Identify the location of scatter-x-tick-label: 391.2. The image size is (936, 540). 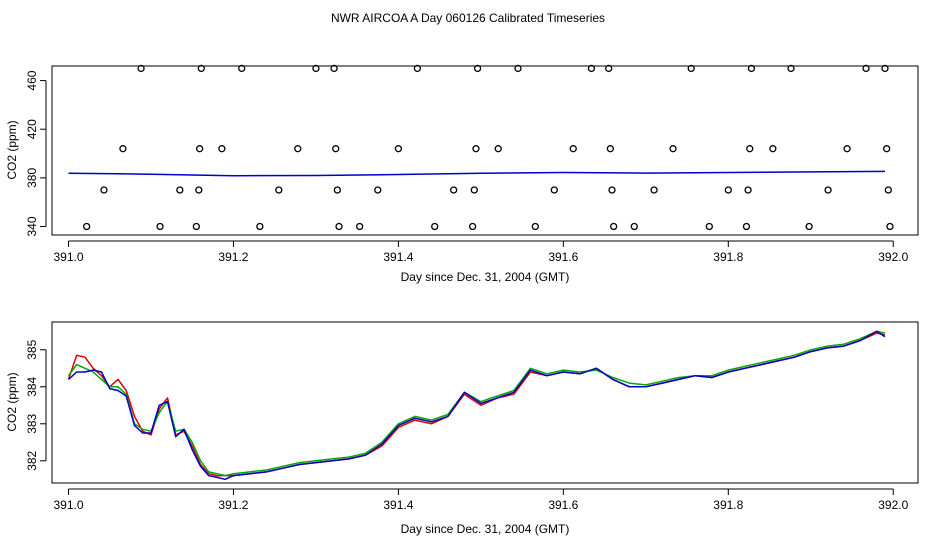
(233, 257).